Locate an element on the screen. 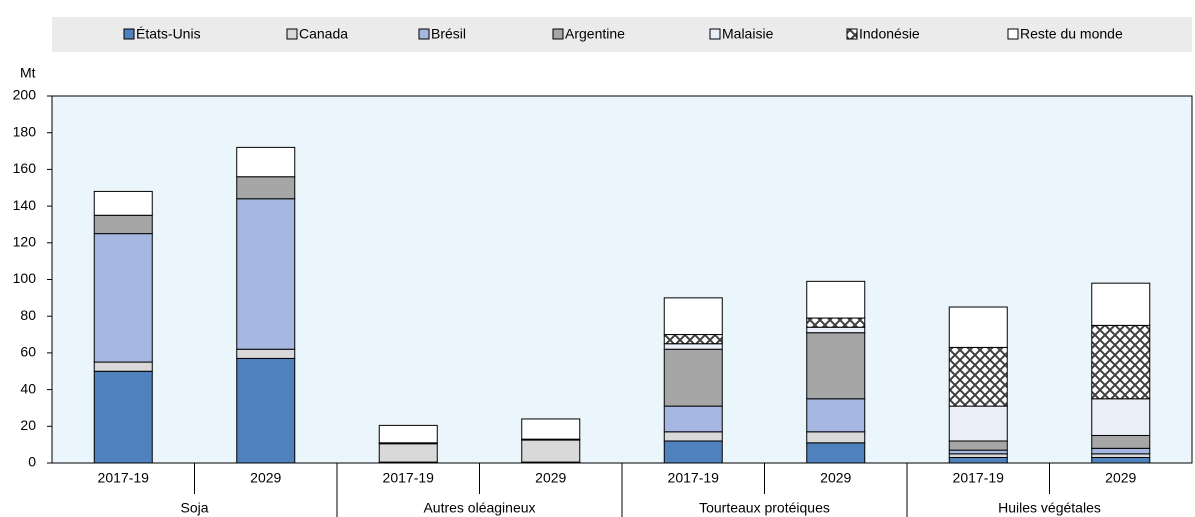  group-label: Huiles végétales is located at coordinates (1049, 508).